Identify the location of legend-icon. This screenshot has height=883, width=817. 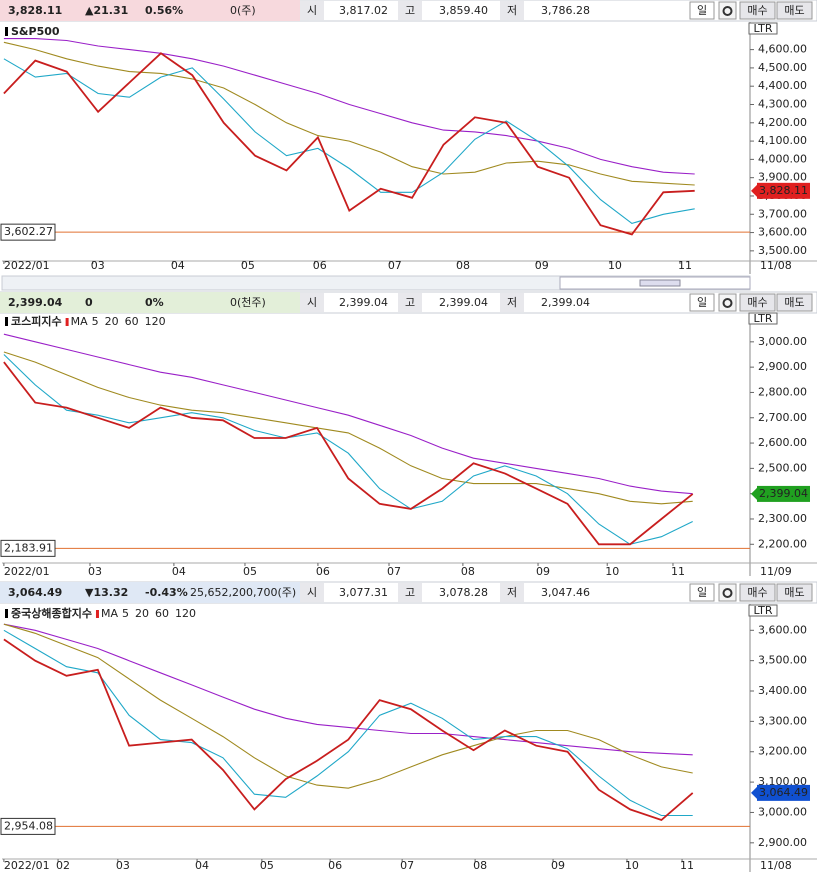
(97, 614).